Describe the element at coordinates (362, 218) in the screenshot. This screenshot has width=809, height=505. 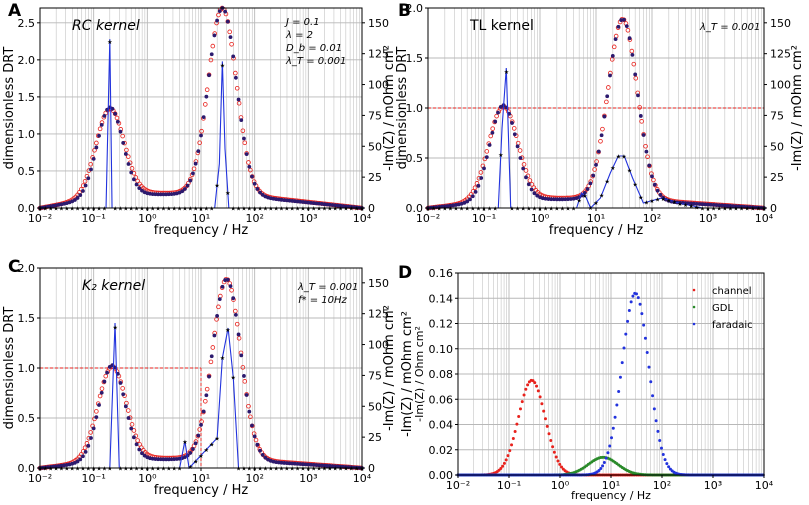
I see `x-tick-label: 10⁴` at that location.